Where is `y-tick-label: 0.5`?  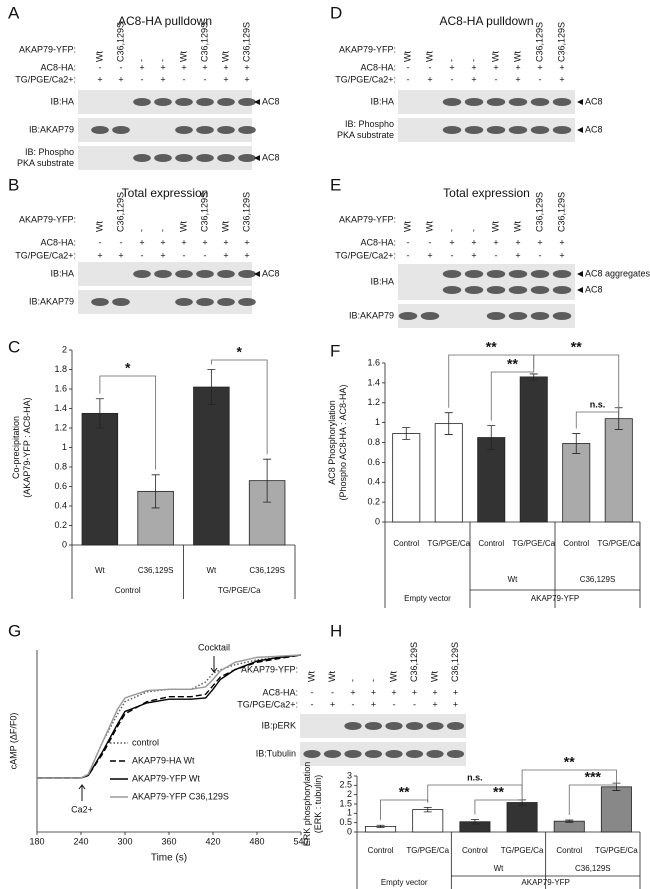 y-tick-label: 0.5 is located at coordinates (345, 822).